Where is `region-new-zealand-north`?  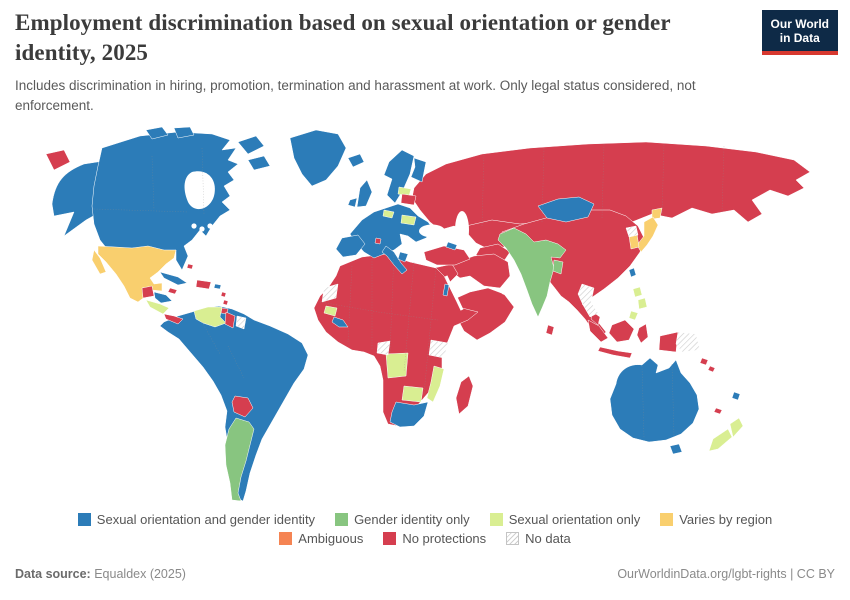 region-new-zealand-north is located at coordinates (736, 427).